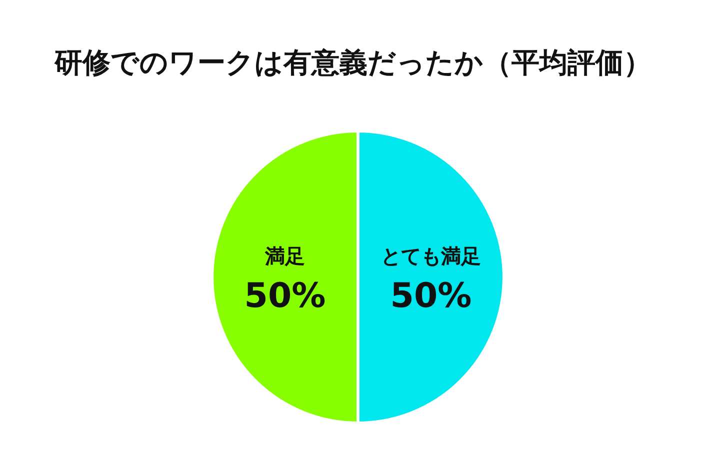  Describe the element at coordinates (353, 63) in the screenshot. I see `chart-title: 研修でのワークは有意義だったか（平均評価）` at that location.